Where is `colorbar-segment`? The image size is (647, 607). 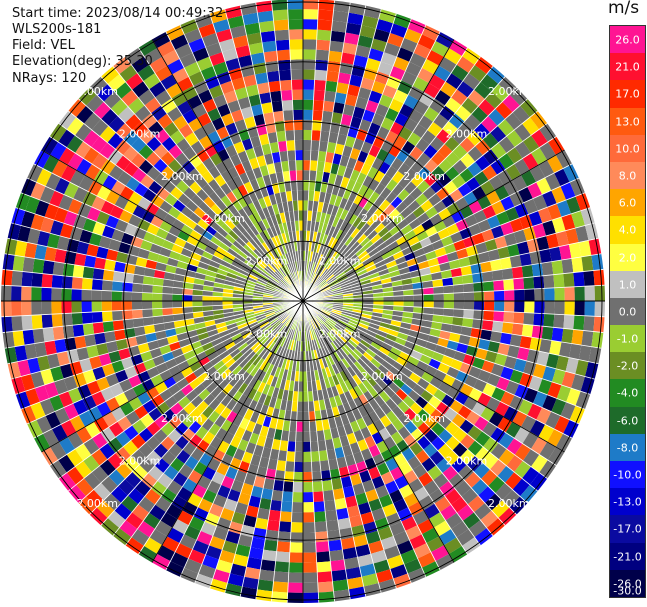
colorbar-segment is located at coordinates (627, 366).